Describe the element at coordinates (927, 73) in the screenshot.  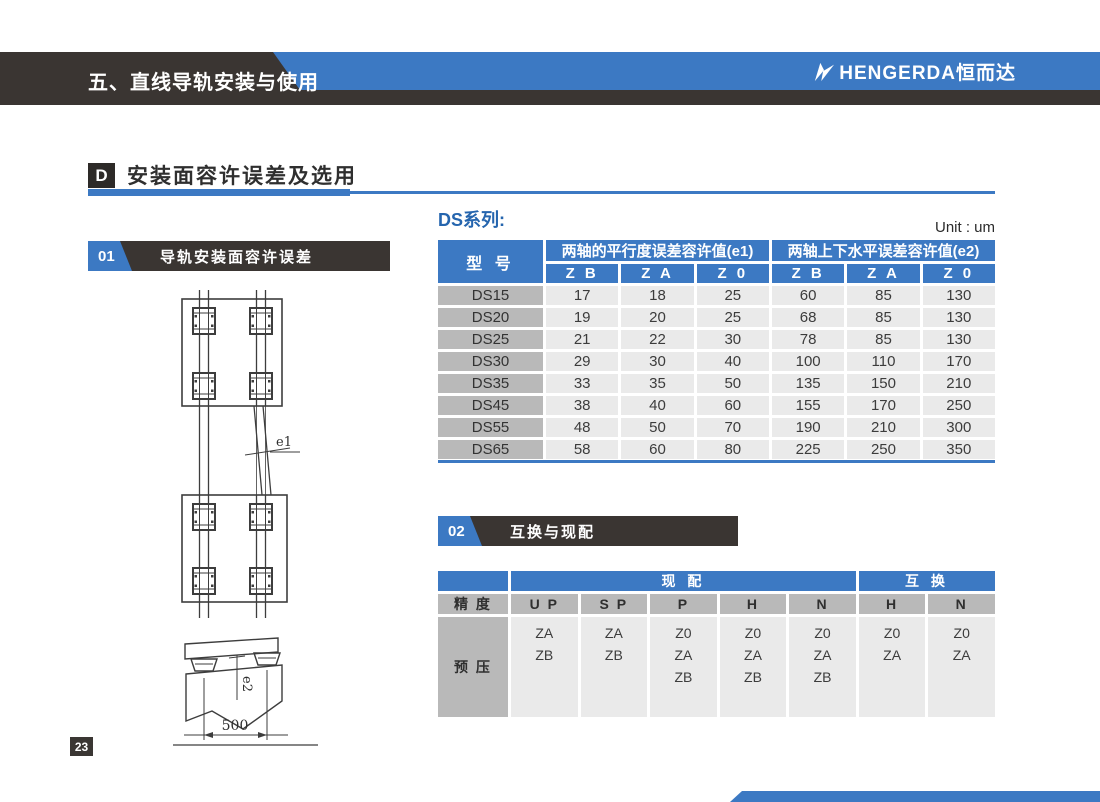
I see `brand-logo-text: HENGERDA恒而达` at that location.